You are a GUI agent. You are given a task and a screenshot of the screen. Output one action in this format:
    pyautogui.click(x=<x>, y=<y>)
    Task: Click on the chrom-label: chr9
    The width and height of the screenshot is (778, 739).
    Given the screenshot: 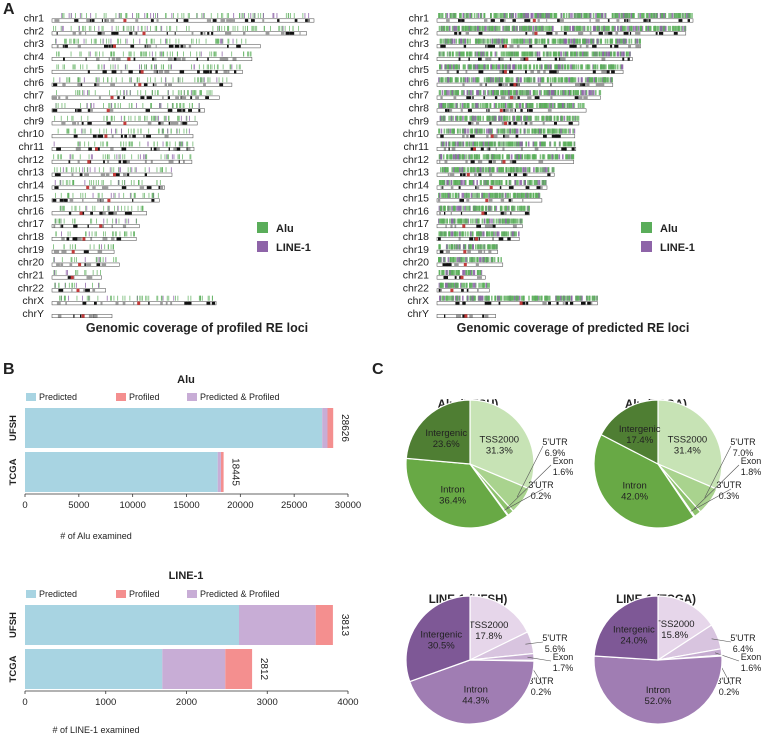 What is the action you would take?
    pyautogui.click(x=34, y=121)
    